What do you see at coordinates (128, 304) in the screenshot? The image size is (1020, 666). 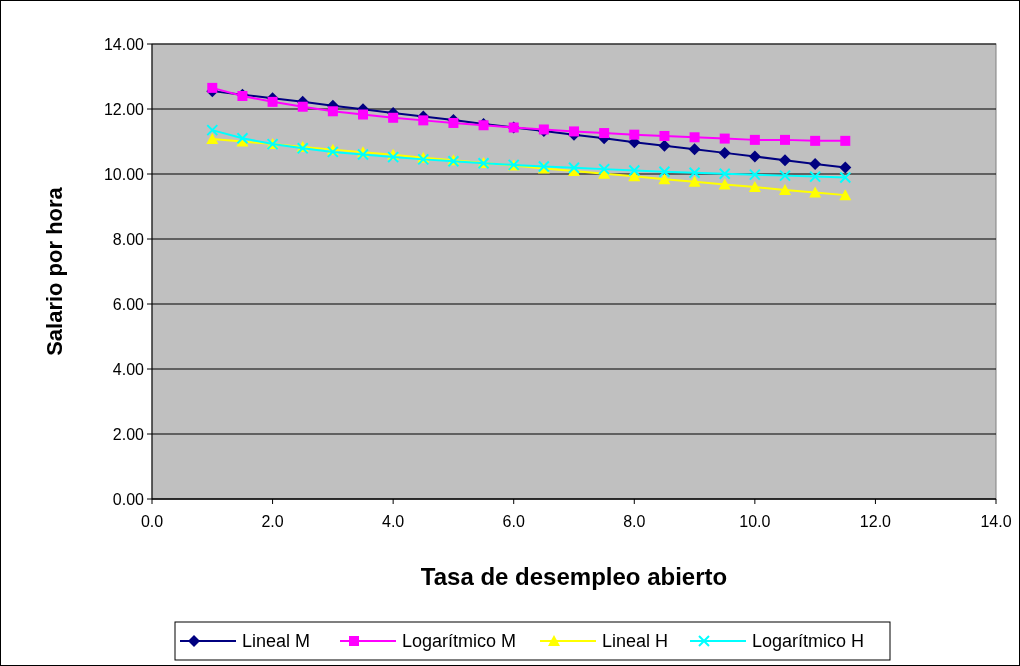 I see `y-tick-label: 6.00` at bounding box center [128, 304].